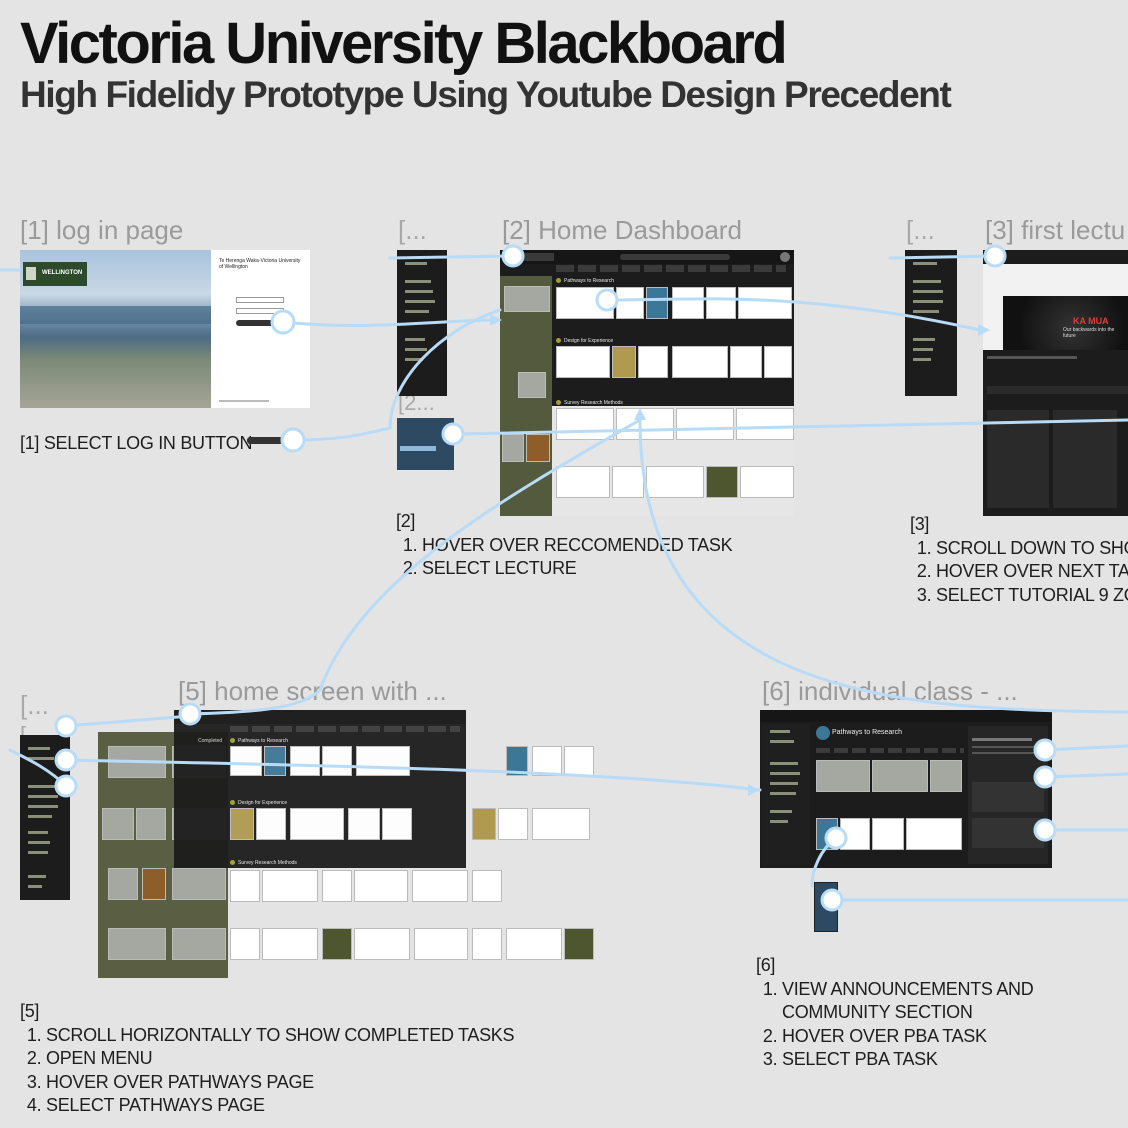 This screenshot has width=1128, height=1128. What do you see at coordinates (1008, 833) in the screenshot?
I see `community-post` at bounding box center [1008, 833].